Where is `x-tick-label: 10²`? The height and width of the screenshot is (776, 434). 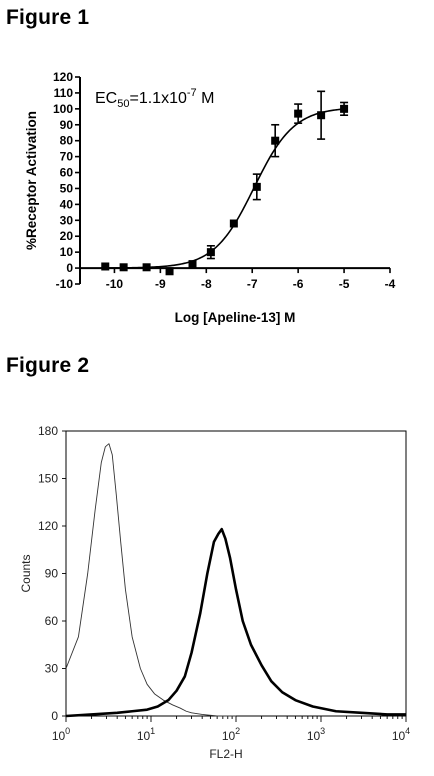 x-tick-label: 10² is located at coordinates (231, 734).